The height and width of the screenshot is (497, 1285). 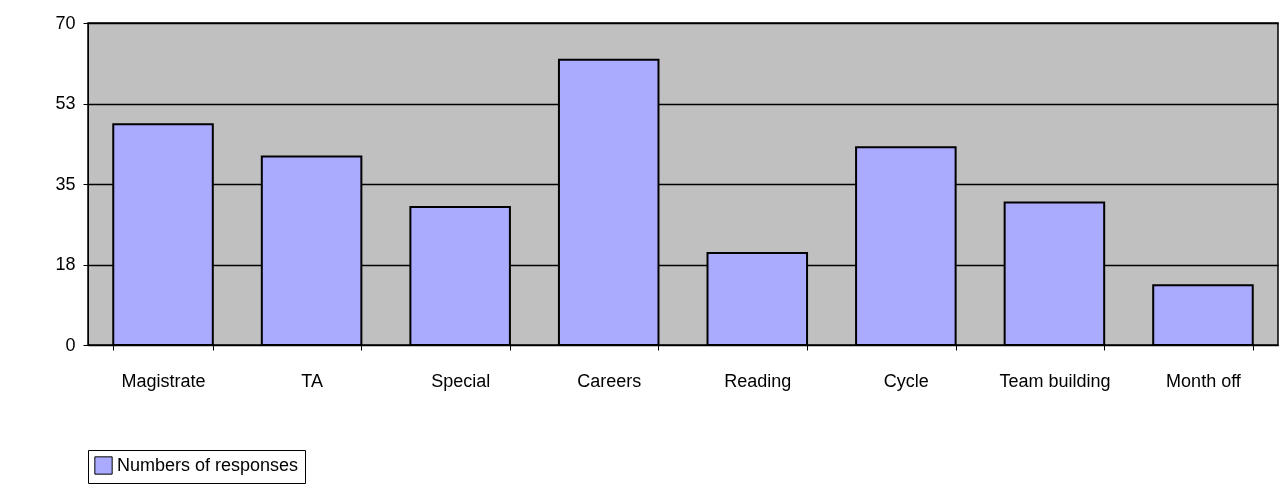 I want to click on x-tick-label: Reading, so click(x=758, y=380).